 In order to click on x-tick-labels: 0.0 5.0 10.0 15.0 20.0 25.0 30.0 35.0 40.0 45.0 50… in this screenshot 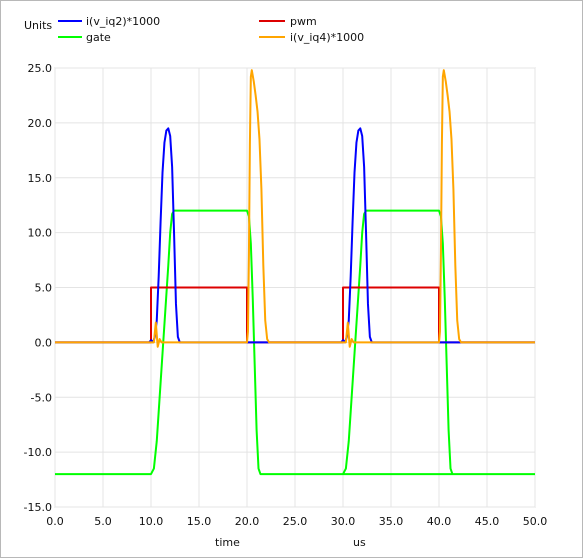, I will do `click(296, 521)`.